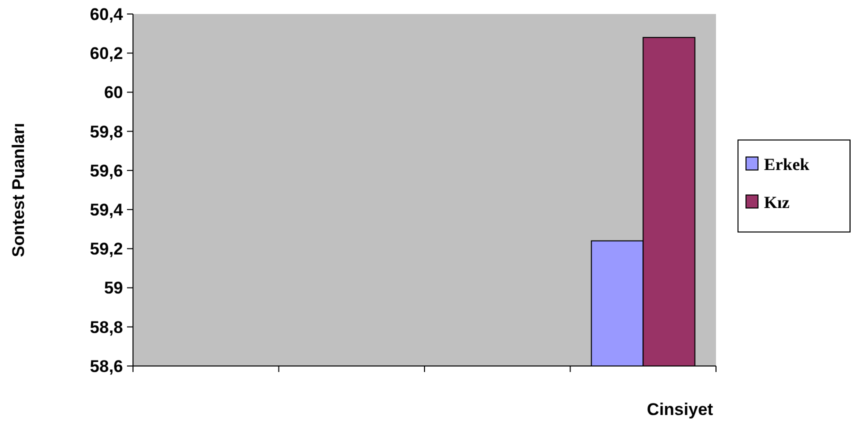 This screenshot has width=851, height=432. What do you see at coordinates (106, 132) in the screenshot?
I see `y-tick-label: 59,8` at bounding box center [106, 132].